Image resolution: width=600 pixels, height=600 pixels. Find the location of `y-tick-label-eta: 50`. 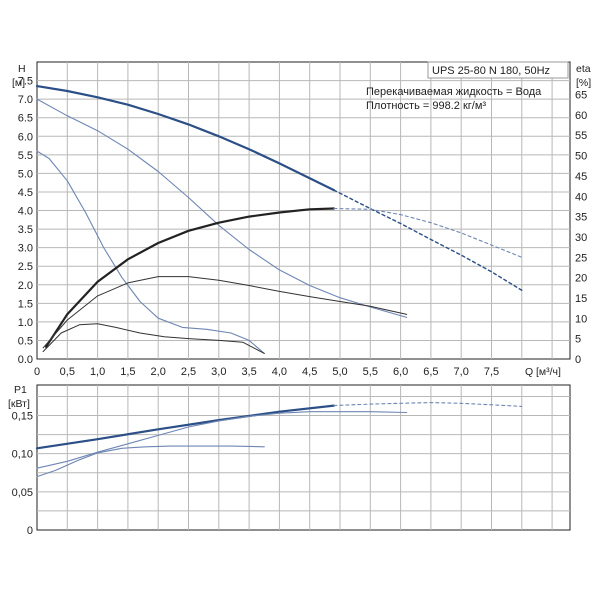

y-tick-label-eta: 50 is located at coordinates (581, 157).